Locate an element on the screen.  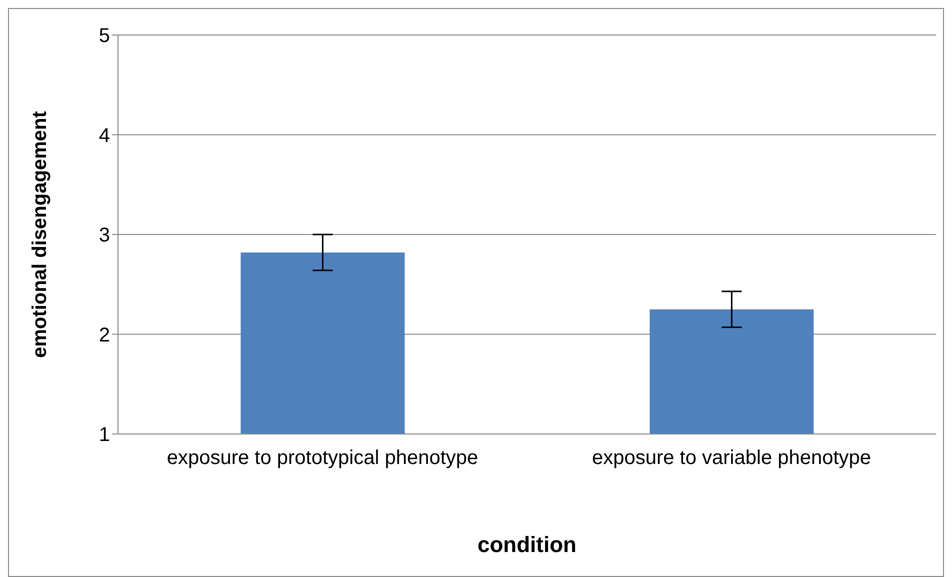
y-tick-label: 3 is located at coordinates (104, 235).